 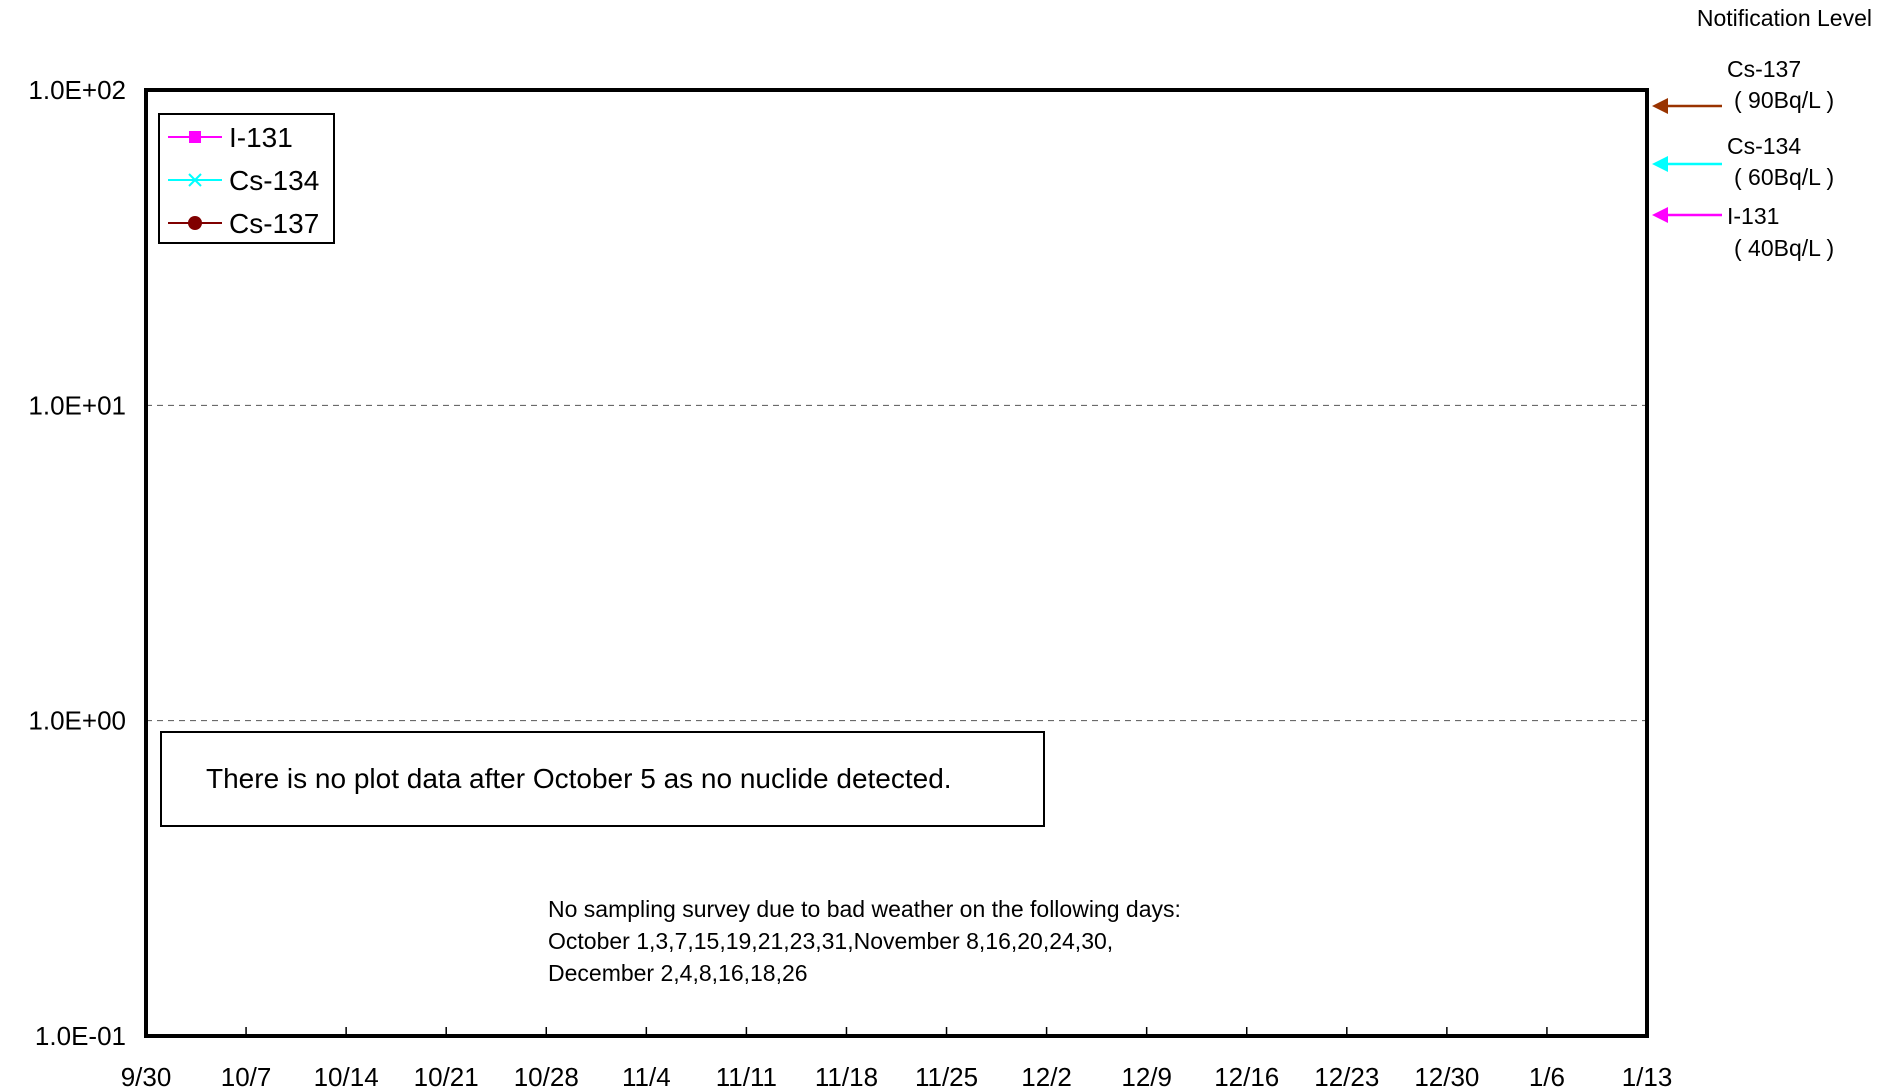 What do you see at coordinates (746, 1075) in the screenshot?
I see `x-tick-label: 11/11` at bounding box center [746, 1075].